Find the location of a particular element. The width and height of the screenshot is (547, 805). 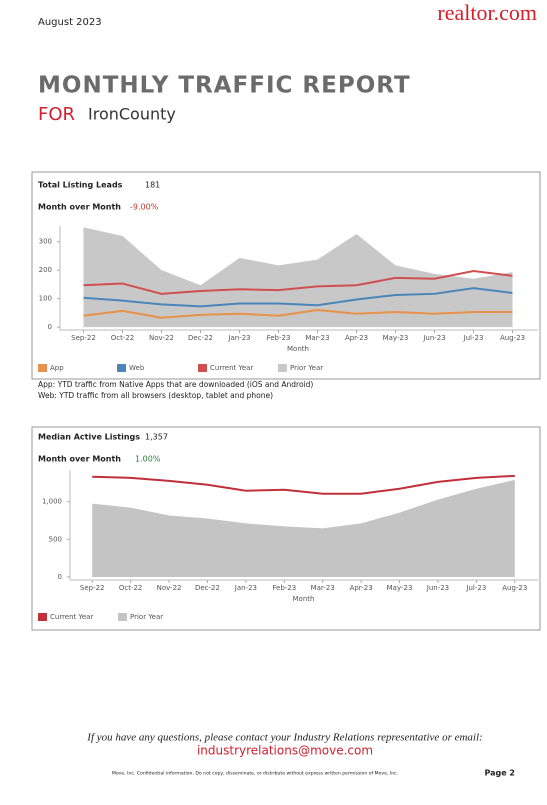

mom-value: 1.00% is located at coordinates (148, 459).